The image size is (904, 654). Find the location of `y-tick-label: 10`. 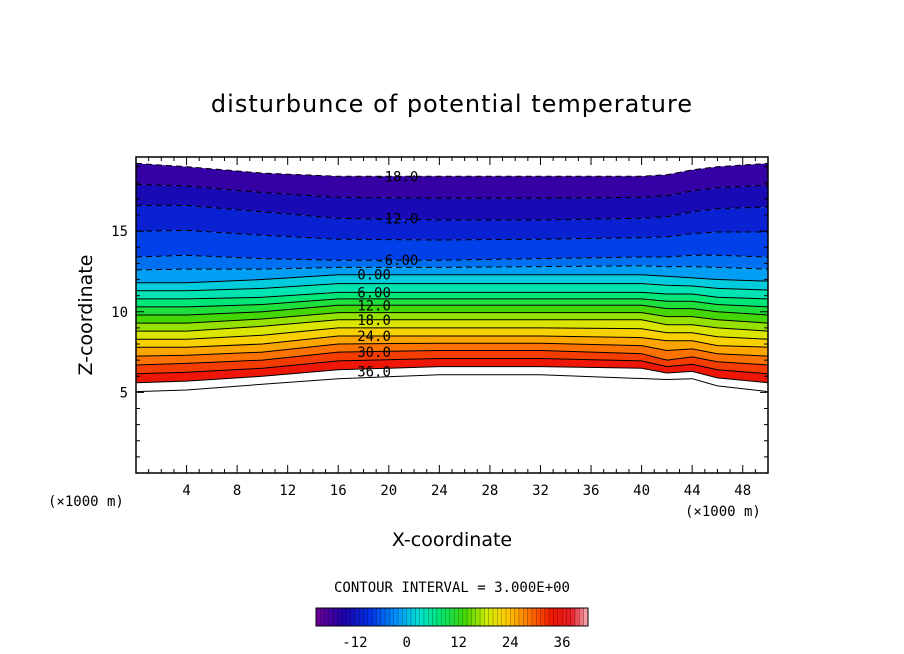

y-tick-label: 10 is located at coordinates (119, 313).